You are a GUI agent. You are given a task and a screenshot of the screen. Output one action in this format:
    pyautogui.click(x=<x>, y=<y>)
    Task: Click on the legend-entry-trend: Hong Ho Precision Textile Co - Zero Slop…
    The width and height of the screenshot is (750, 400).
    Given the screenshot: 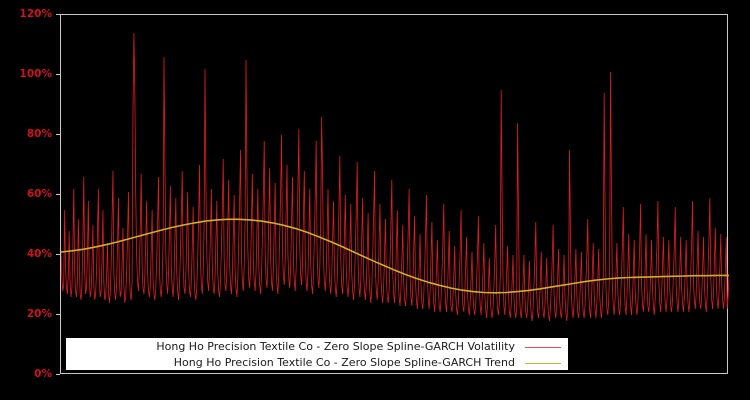 What is the action you would take?
    pyautogui.click(x=317, y=362)
    